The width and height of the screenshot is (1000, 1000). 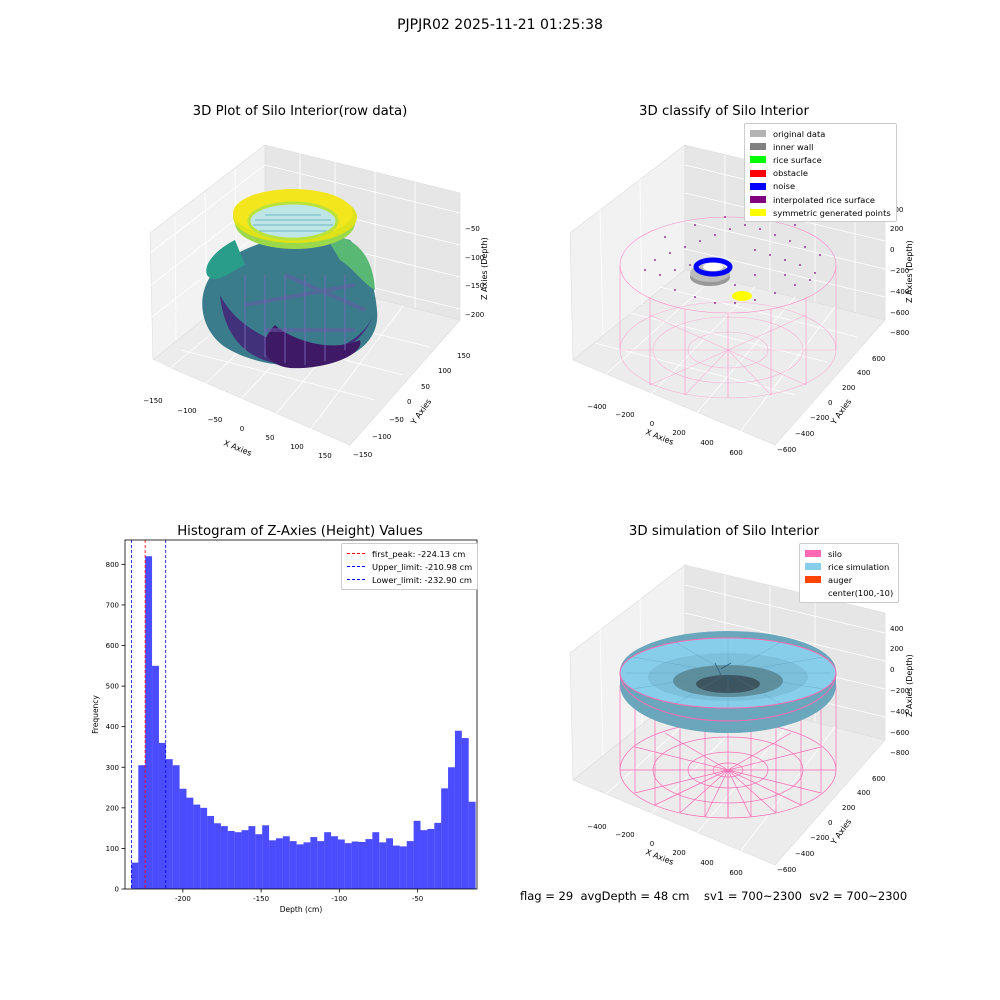 What do you see at coordinates (152, 401) in the screenshot?
I see `x-tick-label: −150` at bounding box center [152, 401].